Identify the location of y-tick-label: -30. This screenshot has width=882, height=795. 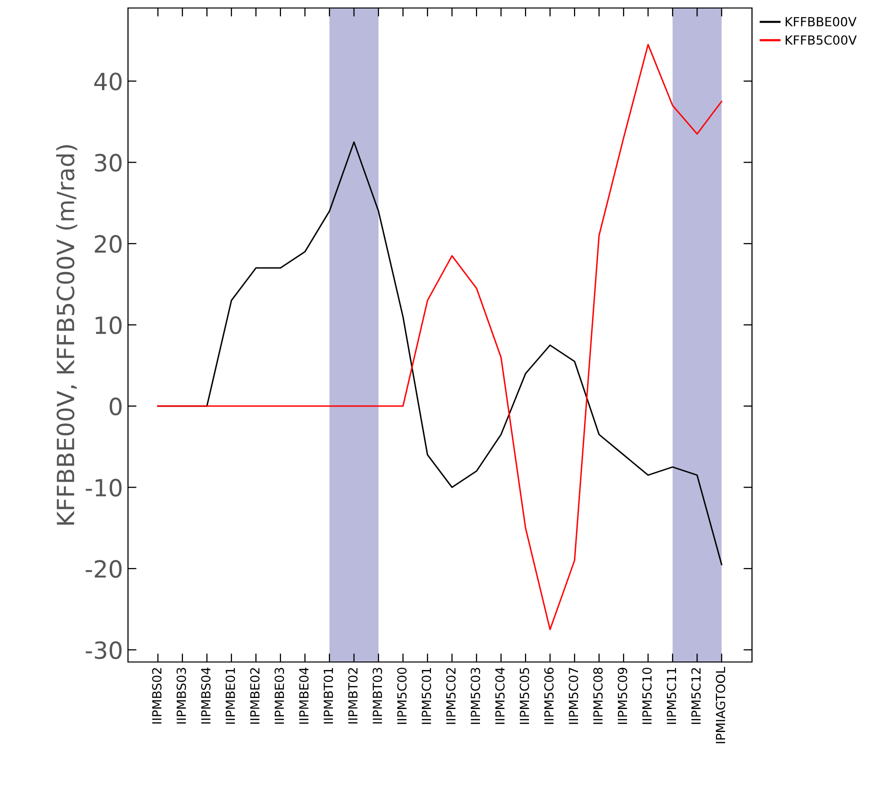
(104, 650).